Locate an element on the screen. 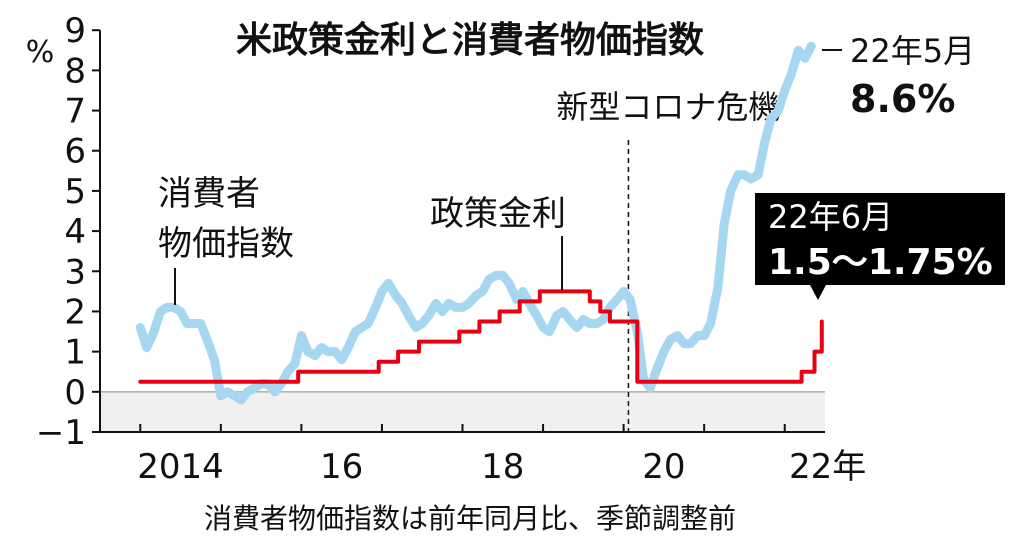  x-tick-label: 18 is located at coordinates (502, 467).